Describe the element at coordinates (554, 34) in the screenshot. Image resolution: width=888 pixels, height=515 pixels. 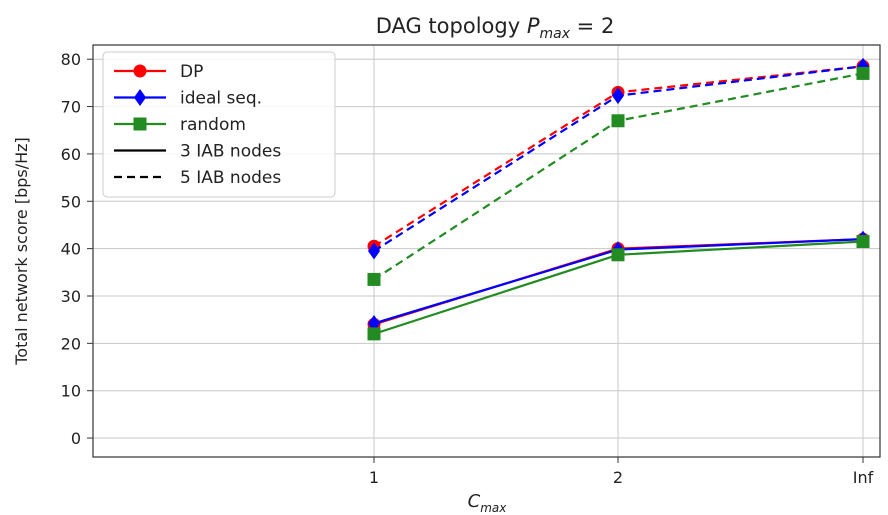
I see `chart-title-math-sub: max` at that location.